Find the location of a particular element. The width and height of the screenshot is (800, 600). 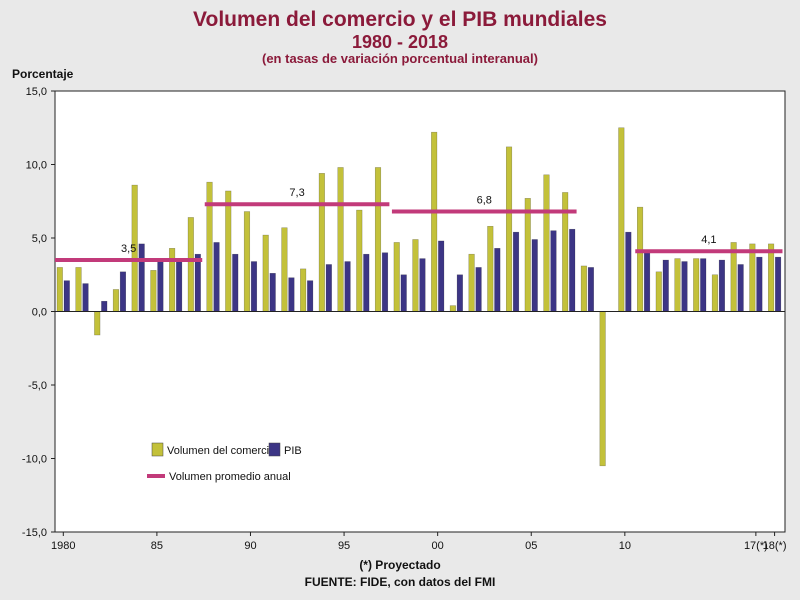

trade-bar-2003 is located at coordinates (490, 268).